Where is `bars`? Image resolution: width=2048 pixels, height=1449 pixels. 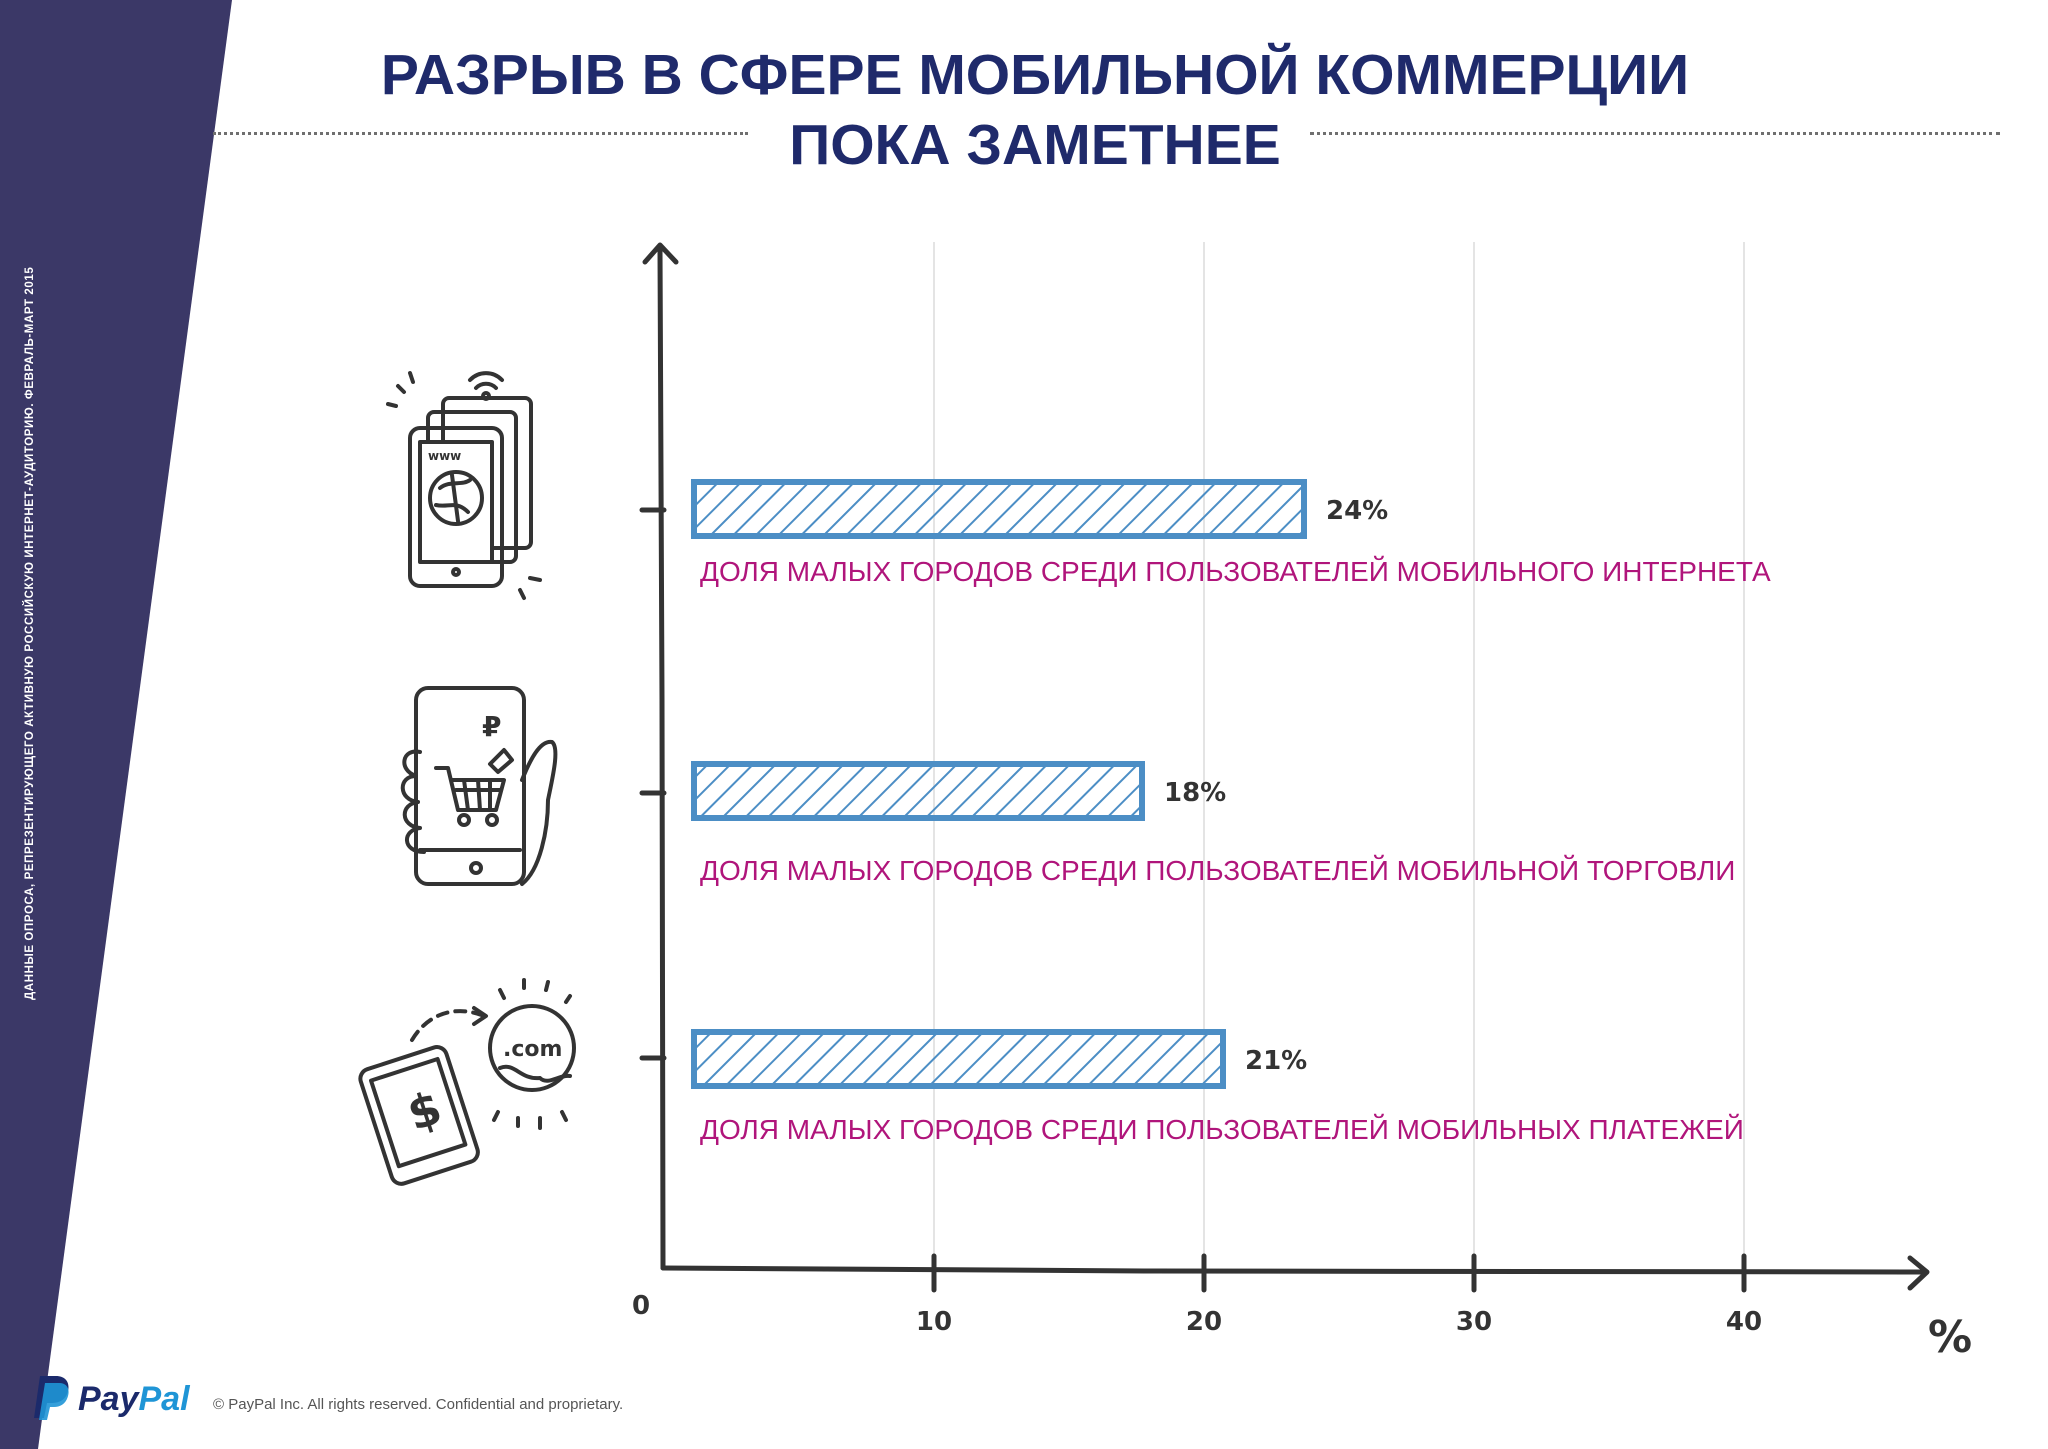 bars is located at coordinates (999, 784).